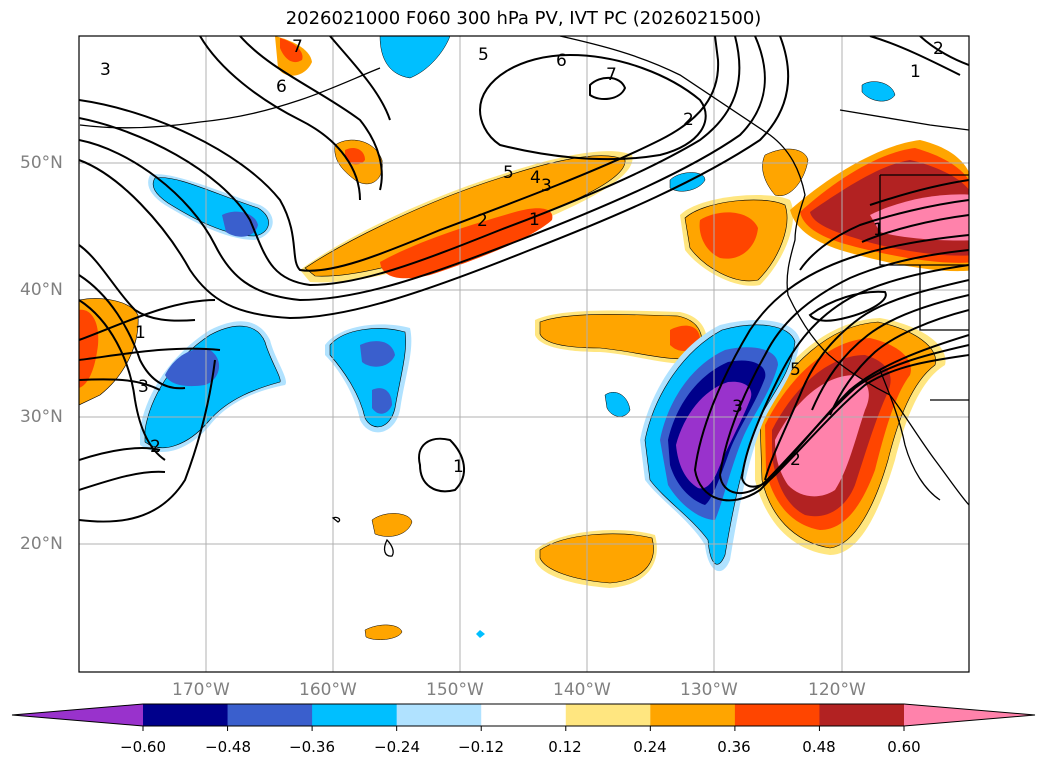 This screenshot has width=1047, height=765. I want to click on lon-label: 120°W, so click(837, 690).